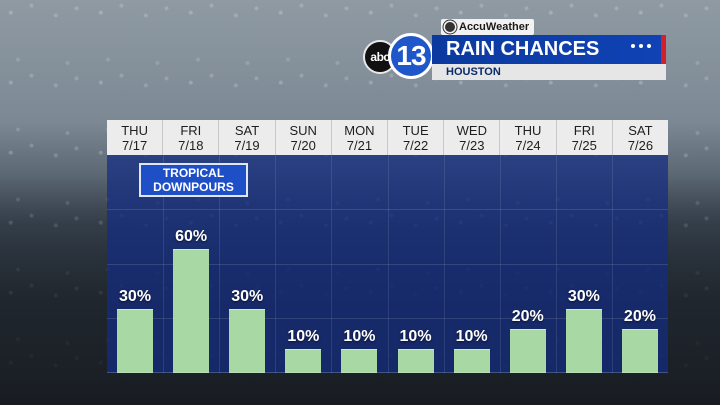 The width and height of the screenshot is (720, 405). I want to click on accuweather-badge: AccuWeather, so click(487, 27).